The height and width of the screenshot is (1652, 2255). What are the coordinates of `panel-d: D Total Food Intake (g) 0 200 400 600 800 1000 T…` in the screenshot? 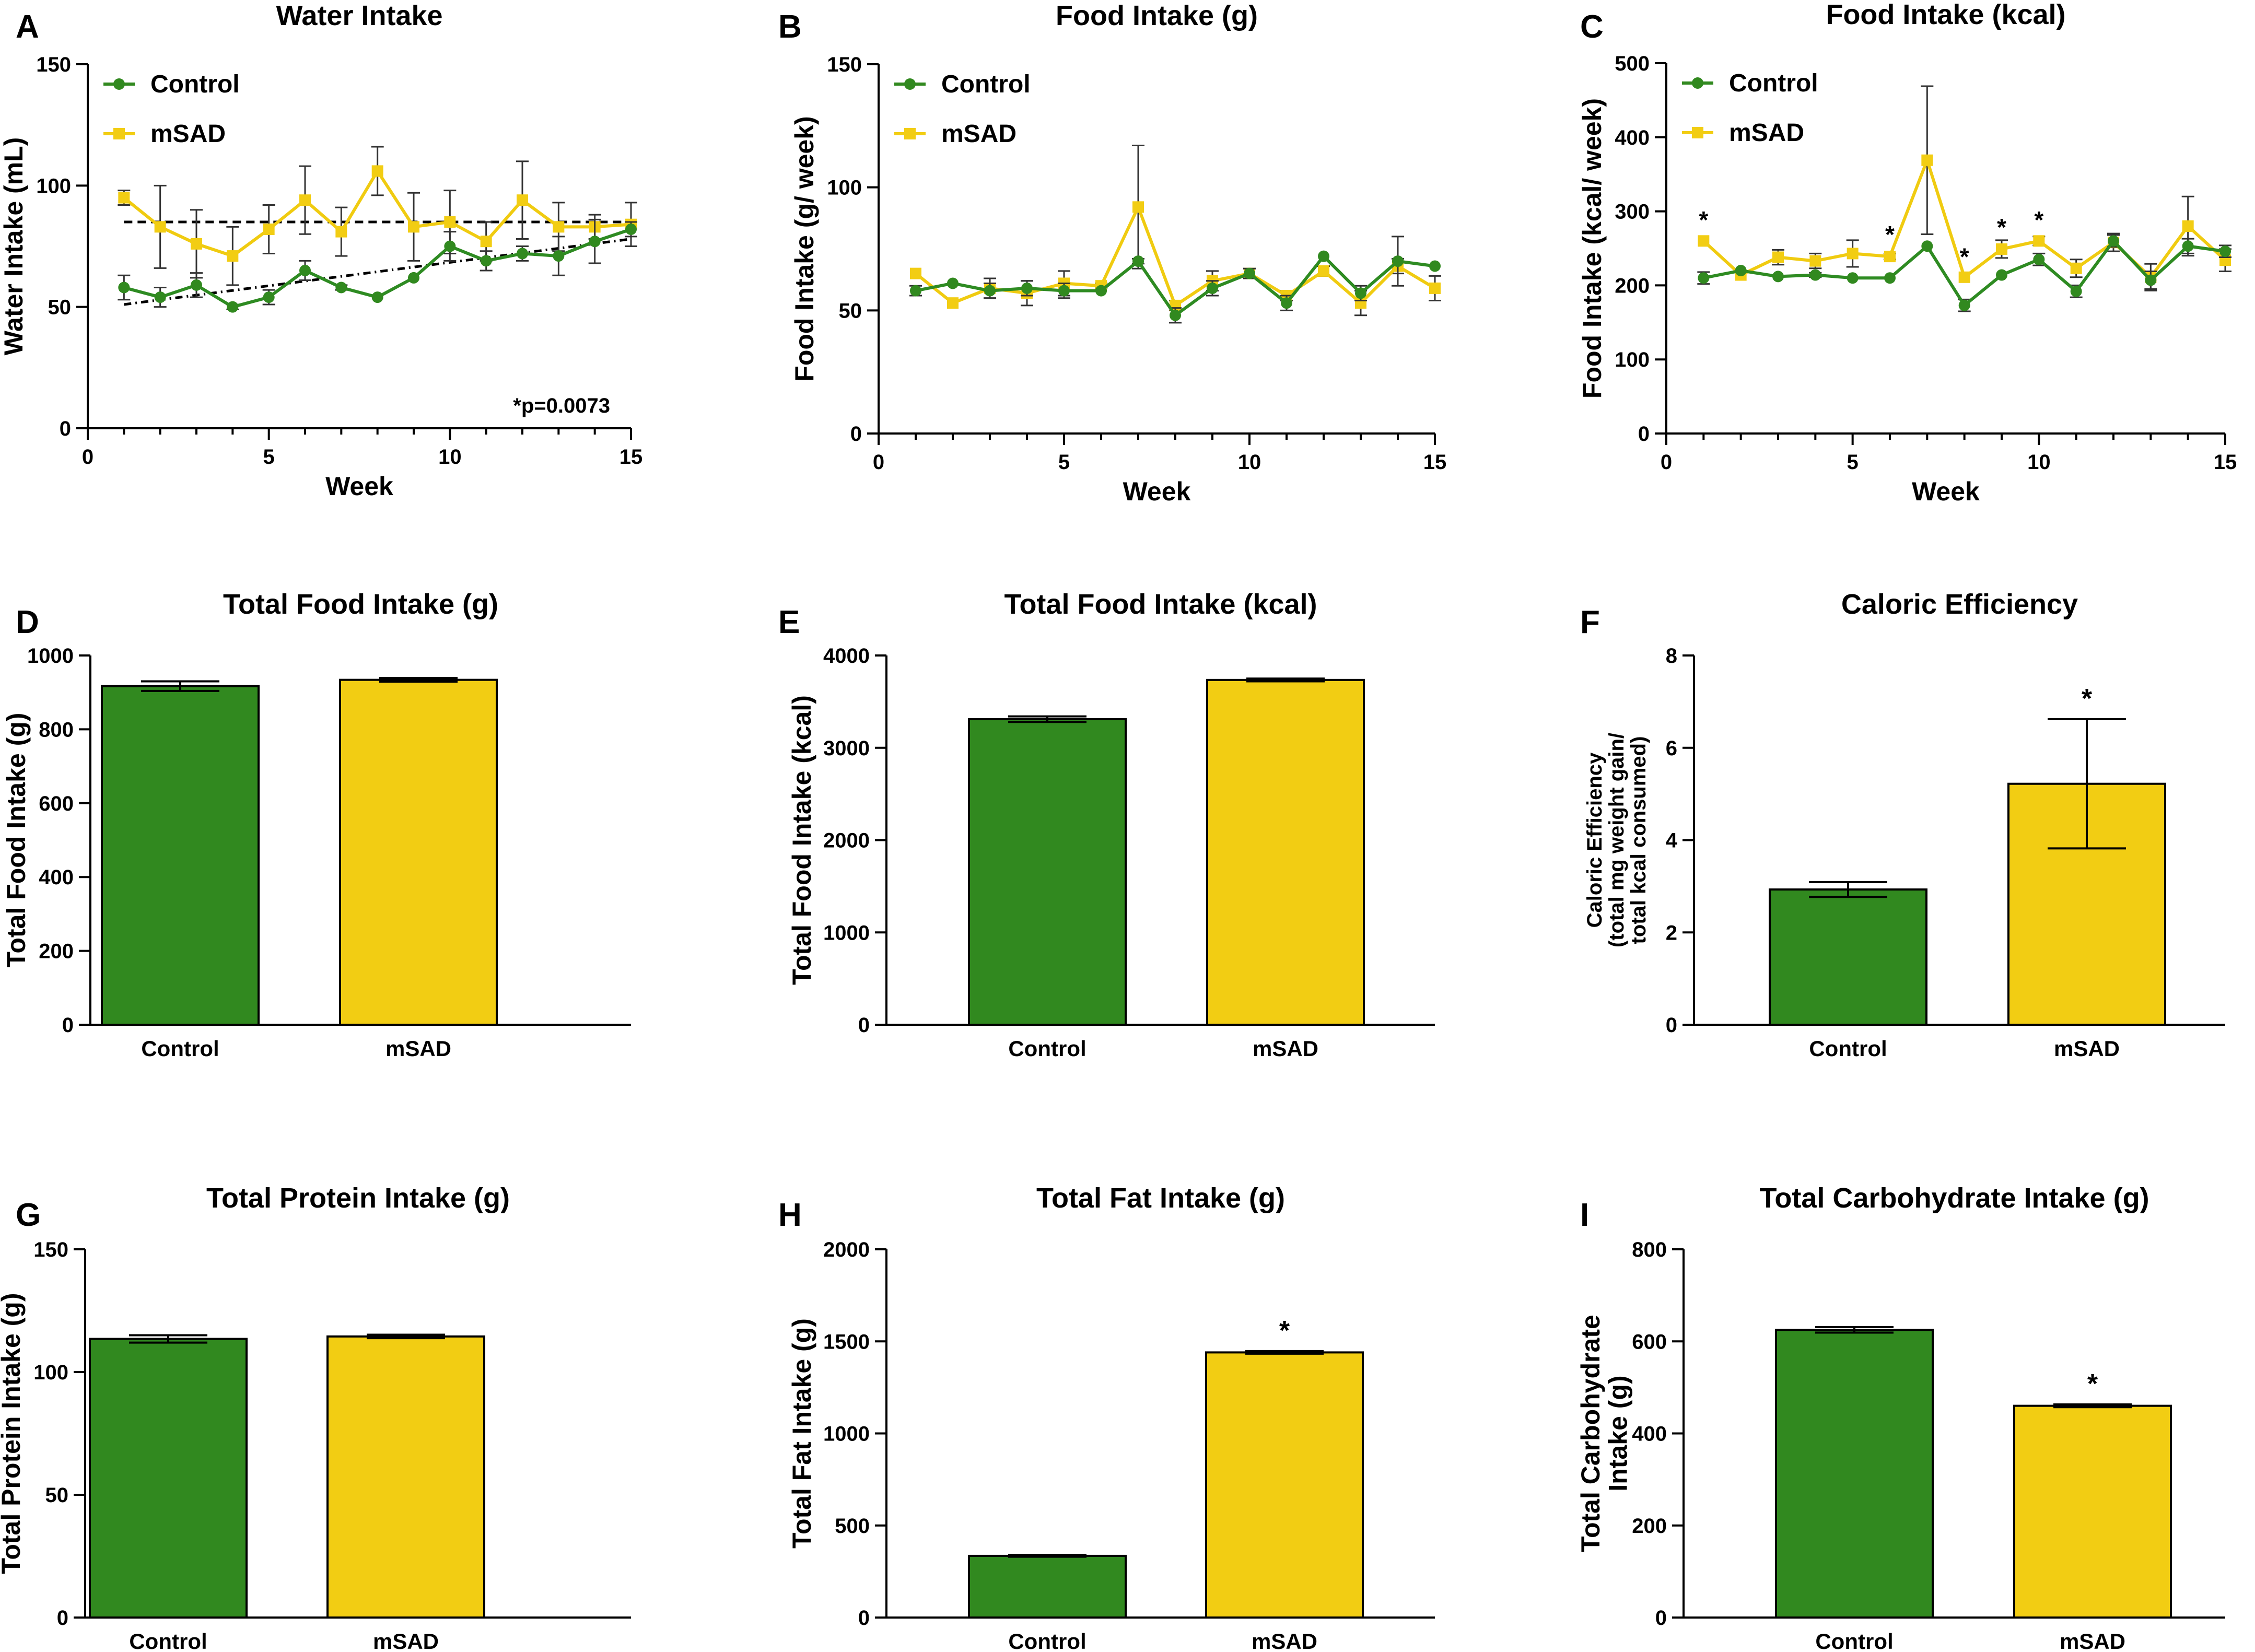 It's located at (316, 825).